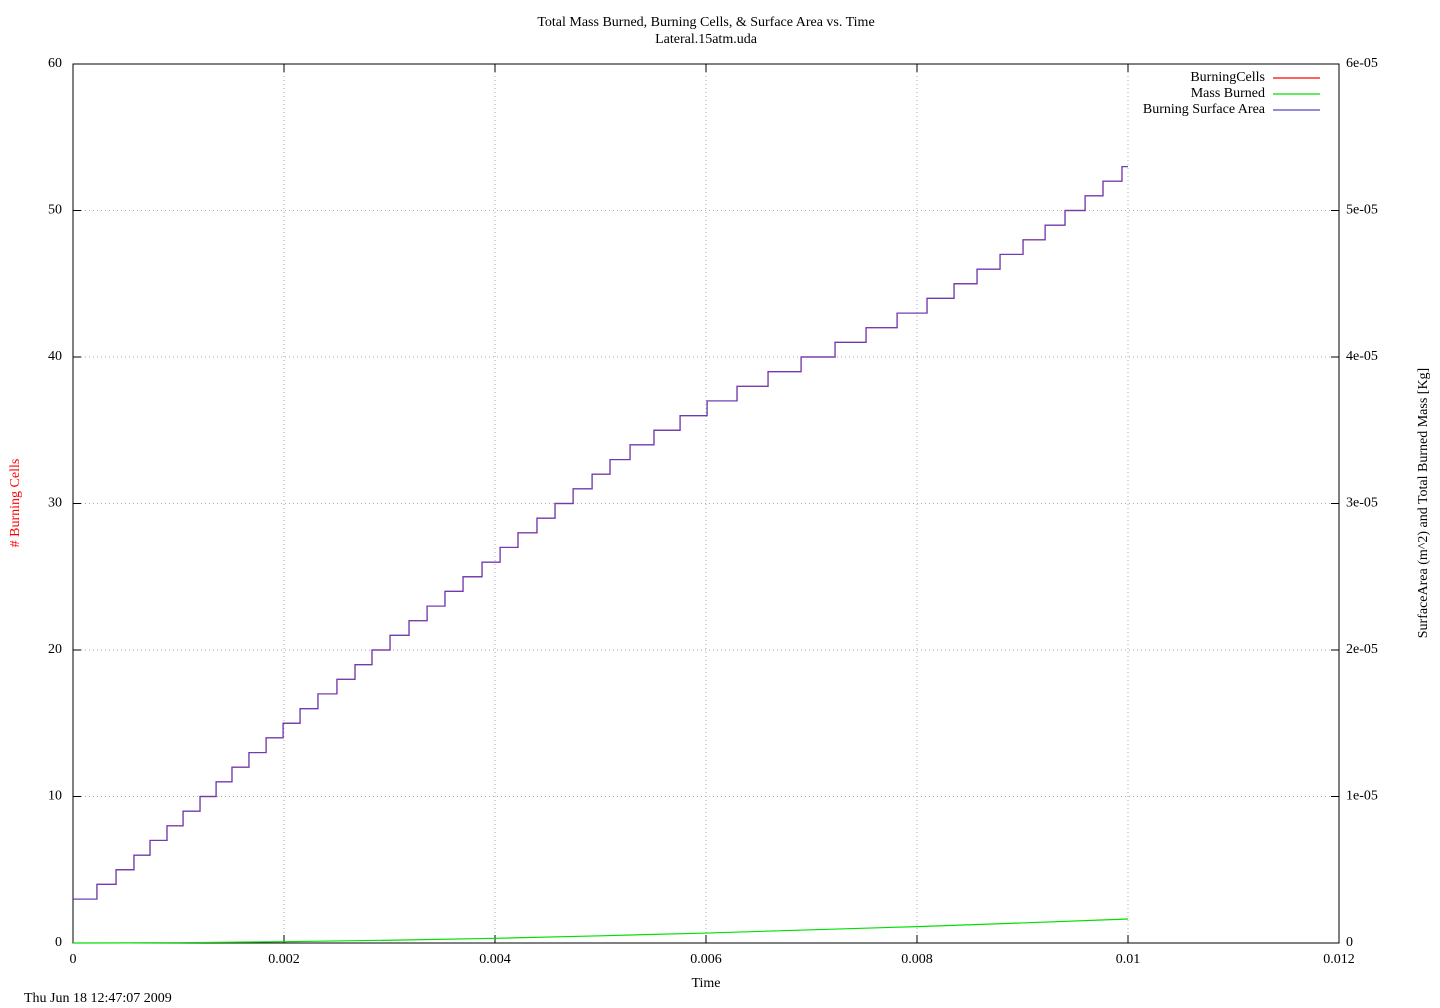 This screenshot has width=1440, height=1008. Describe the element at coordinates (706, 39) in the screenshot. I see `chart-subtitle: Lateral.15atm.uda` at that location.